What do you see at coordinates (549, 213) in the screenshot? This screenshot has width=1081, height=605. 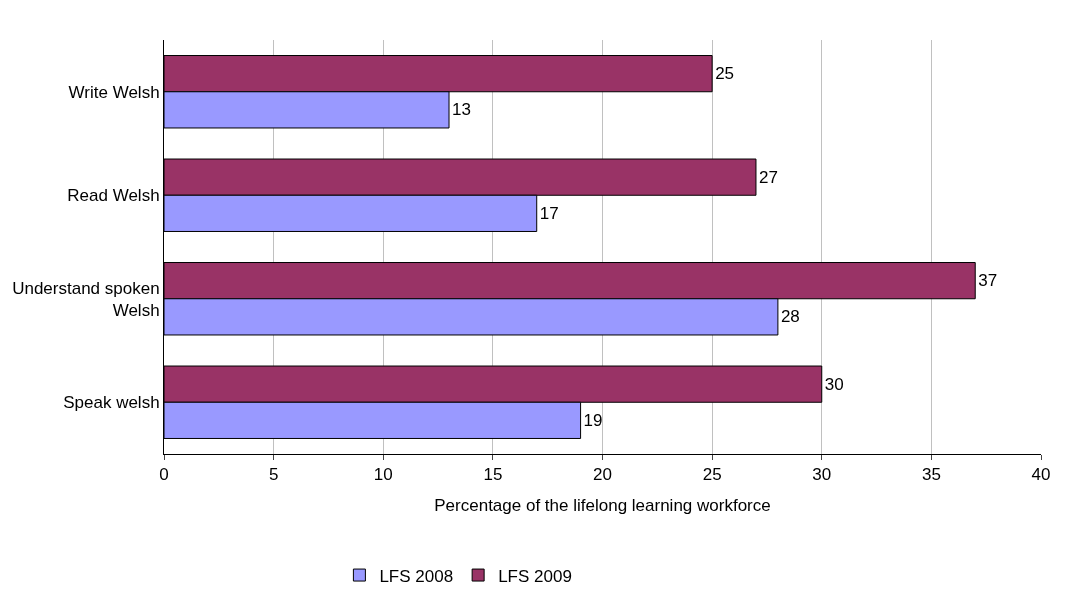 I see `data-label: 17` at bounding box center [549, 213].